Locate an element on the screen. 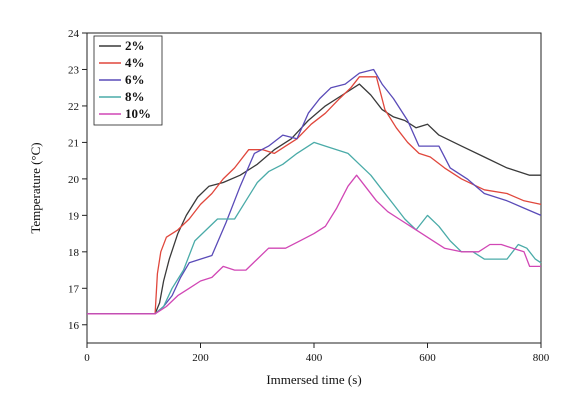  y-tick-label: 18 is located at coordinates (74, 253).